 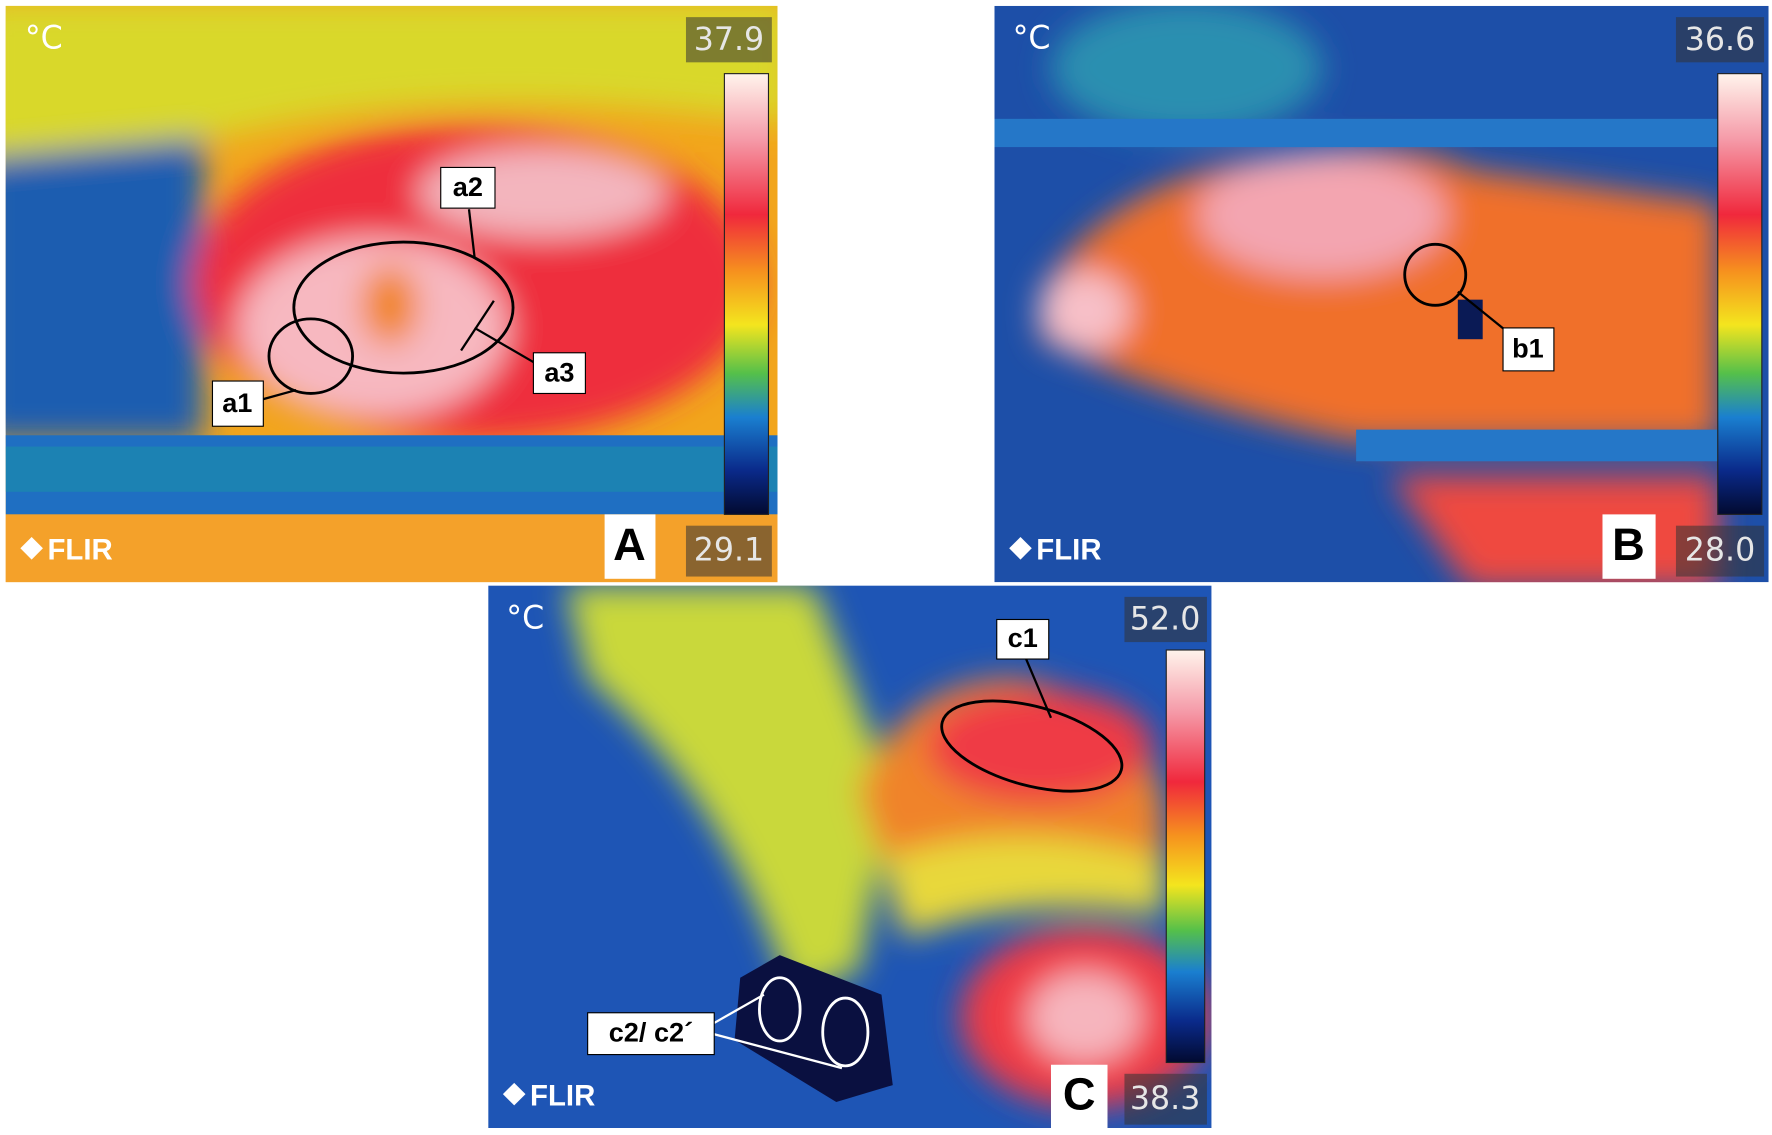 What do you see at coordinates (629, 544) in the screenshot?
I see `panel-letter: A` at bounding box center [629, 544].